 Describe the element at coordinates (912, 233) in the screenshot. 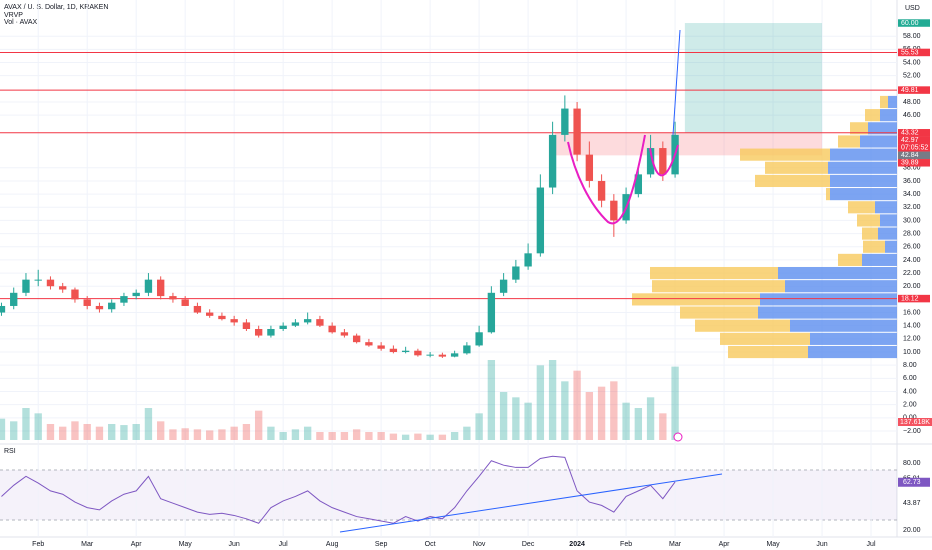

I see `y-tick-label: 28.00` at that location.